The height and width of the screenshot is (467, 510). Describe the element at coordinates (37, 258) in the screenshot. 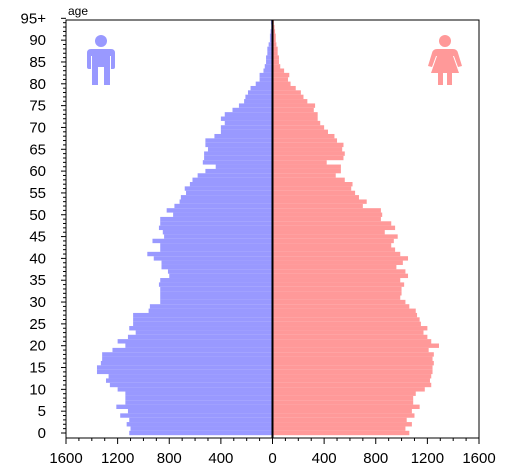

I see `y-tick-label: 40` at that location.